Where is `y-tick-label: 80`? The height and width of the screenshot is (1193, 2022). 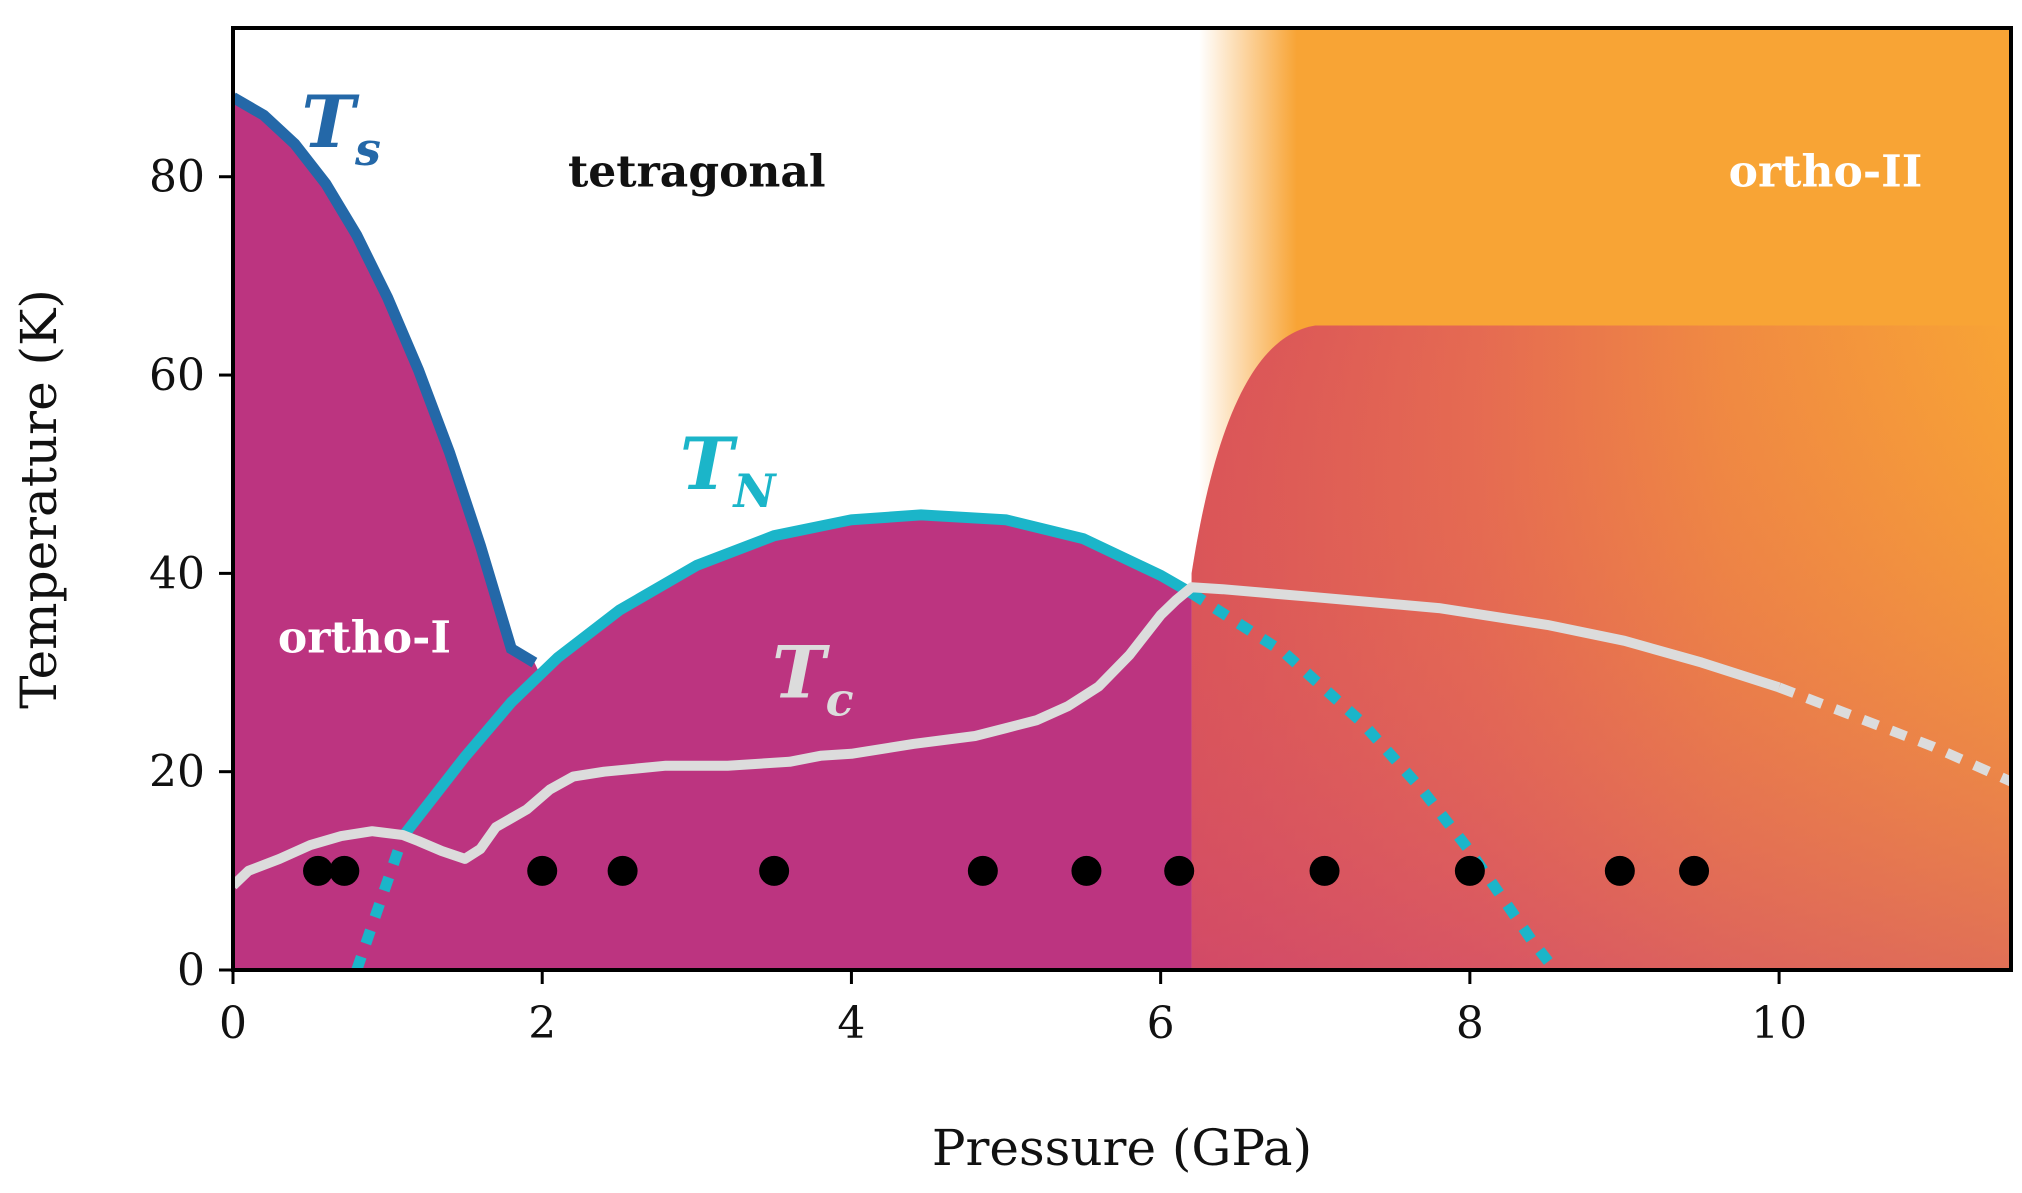 y-tick-label: 80 is located at coordinates (177, 177).